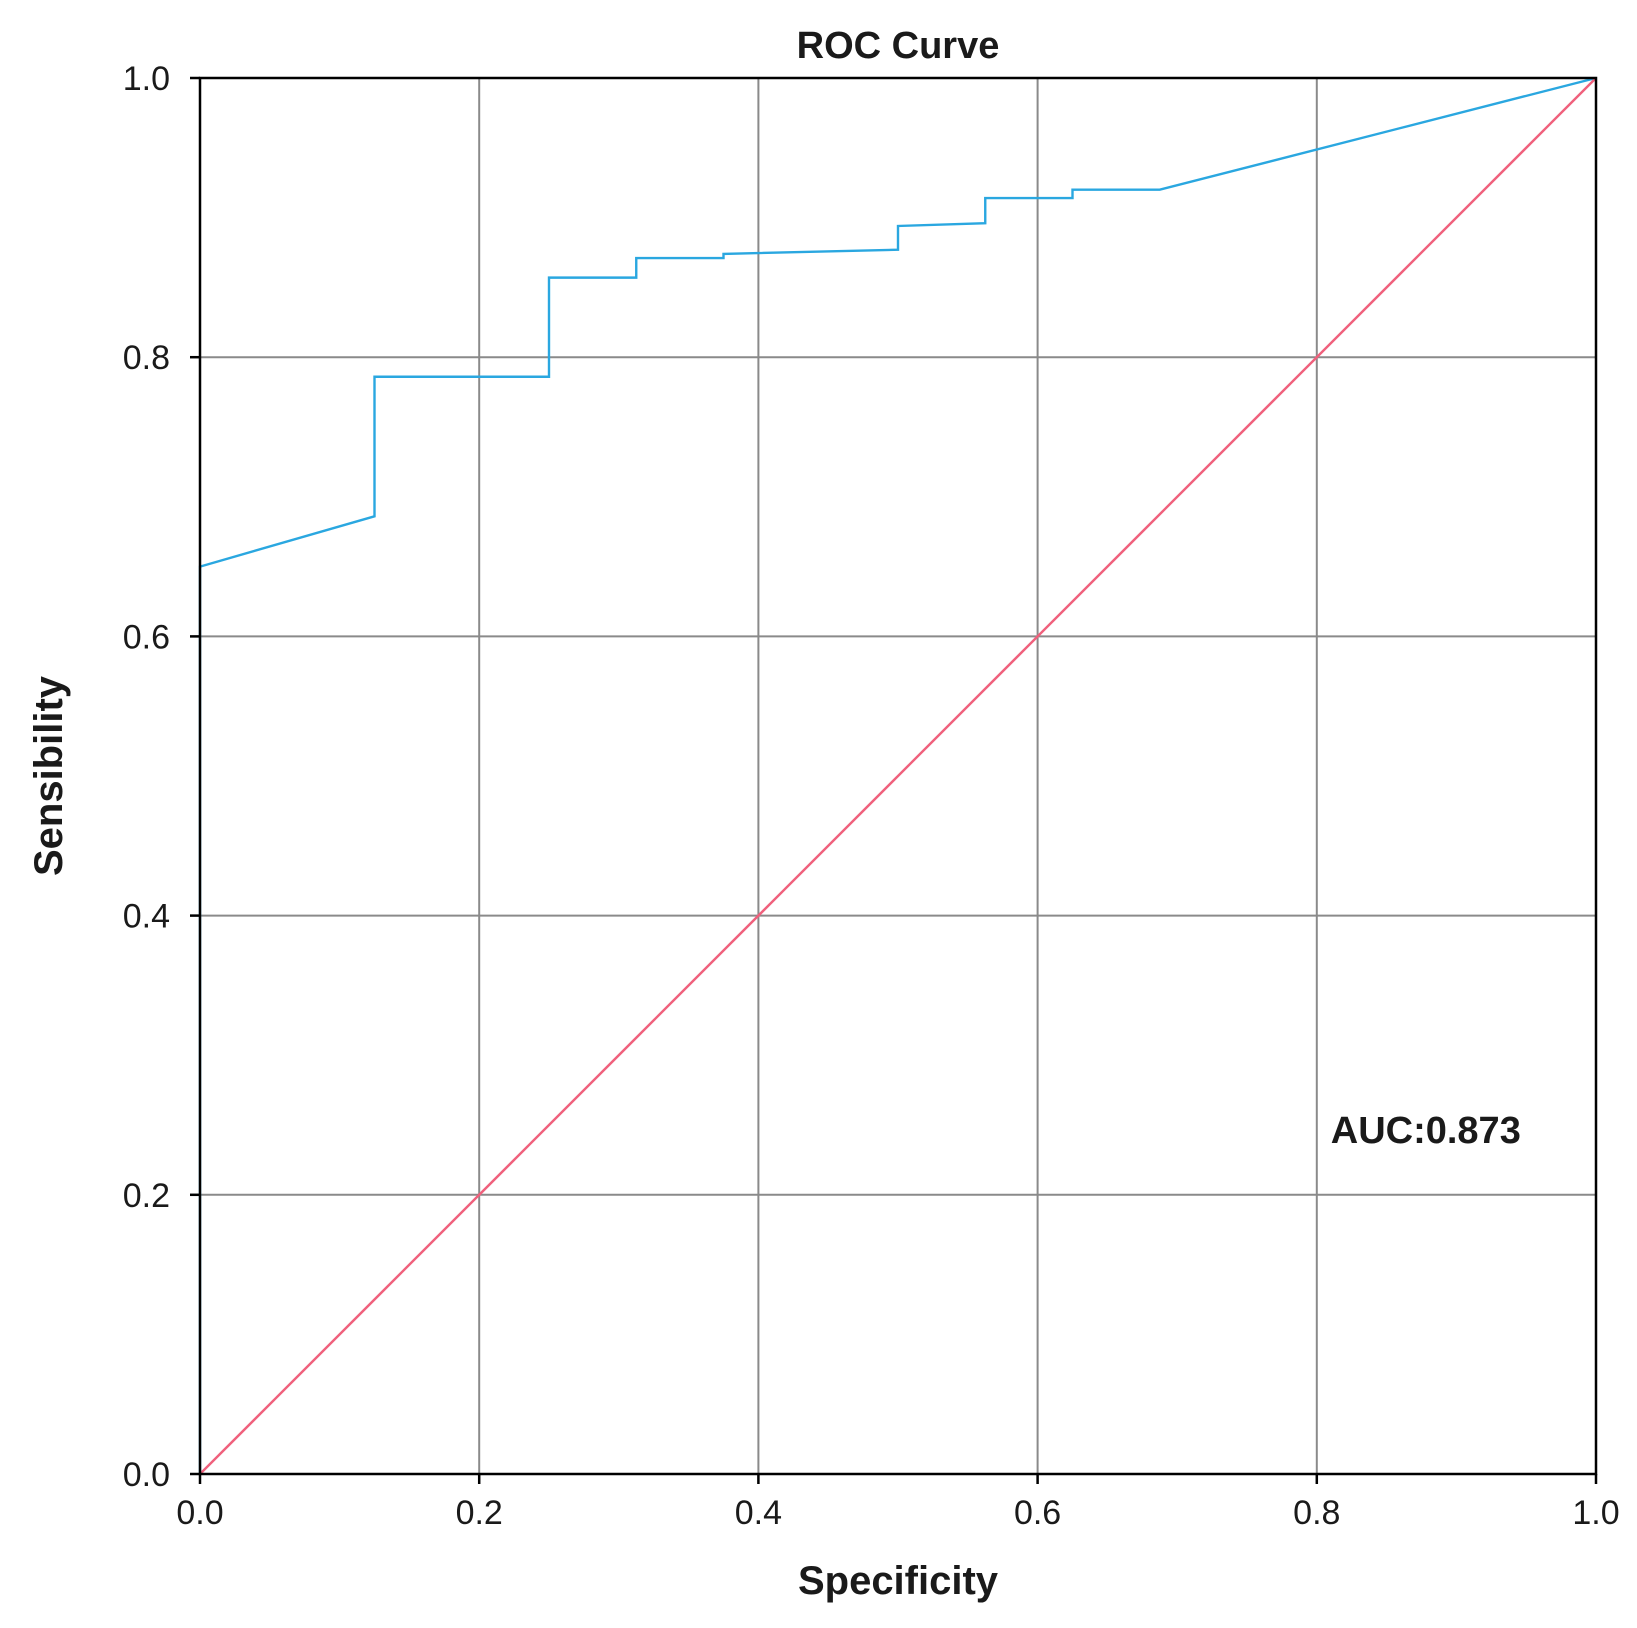  I want to click on y-tick-label: 1.0, so click(146, 79).